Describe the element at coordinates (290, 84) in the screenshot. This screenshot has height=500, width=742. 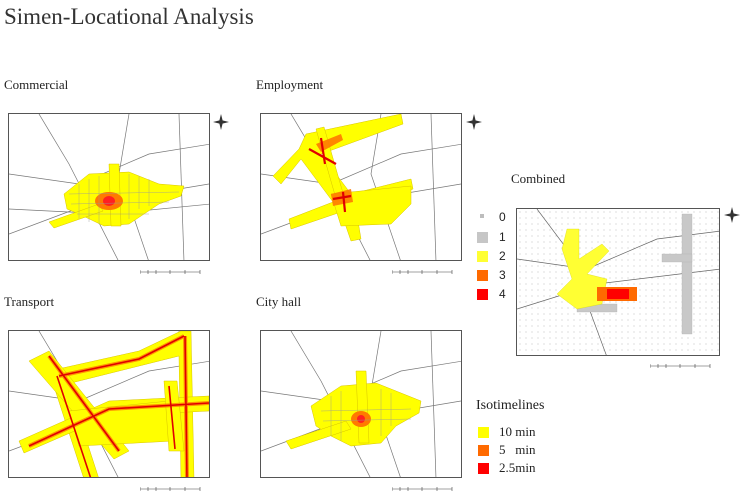
I see `label-employment: Employment` at that location.